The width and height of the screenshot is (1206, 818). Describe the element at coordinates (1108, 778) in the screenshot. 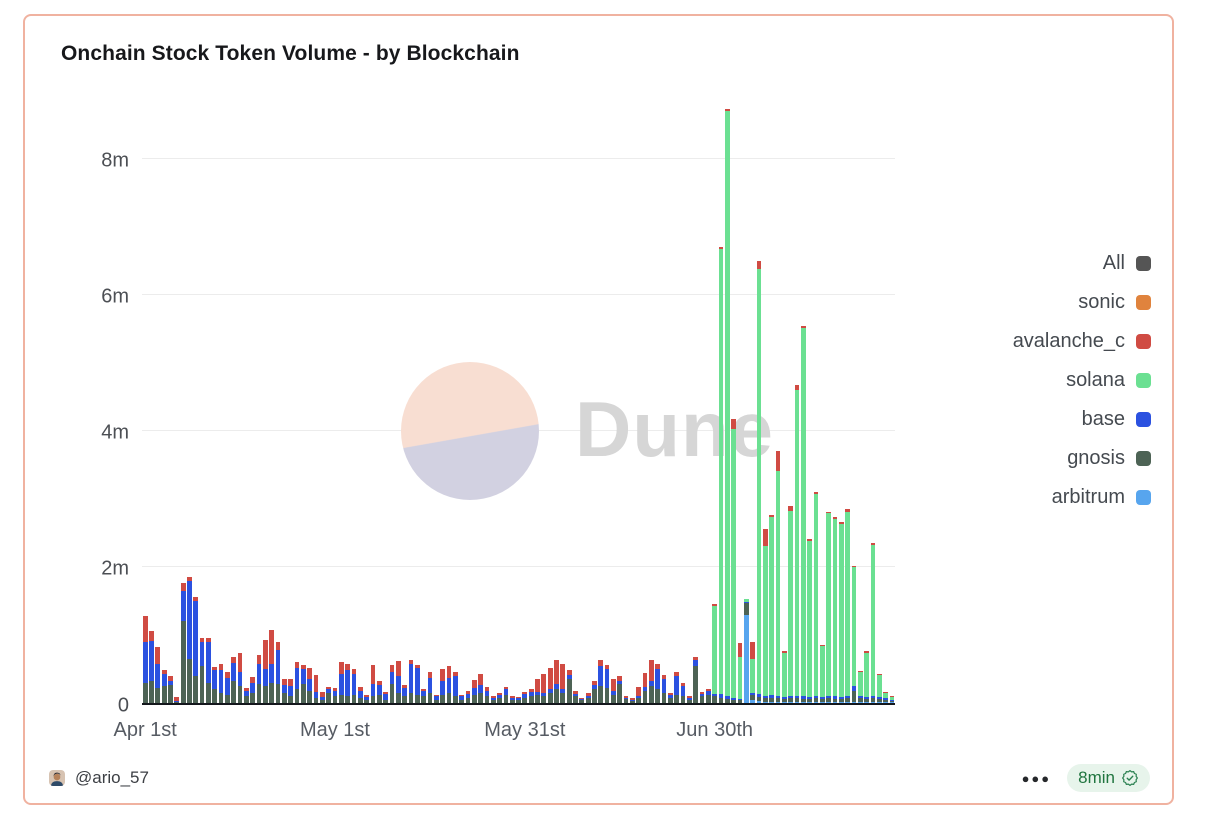

I see `refresh-badge: 8min` at that location.